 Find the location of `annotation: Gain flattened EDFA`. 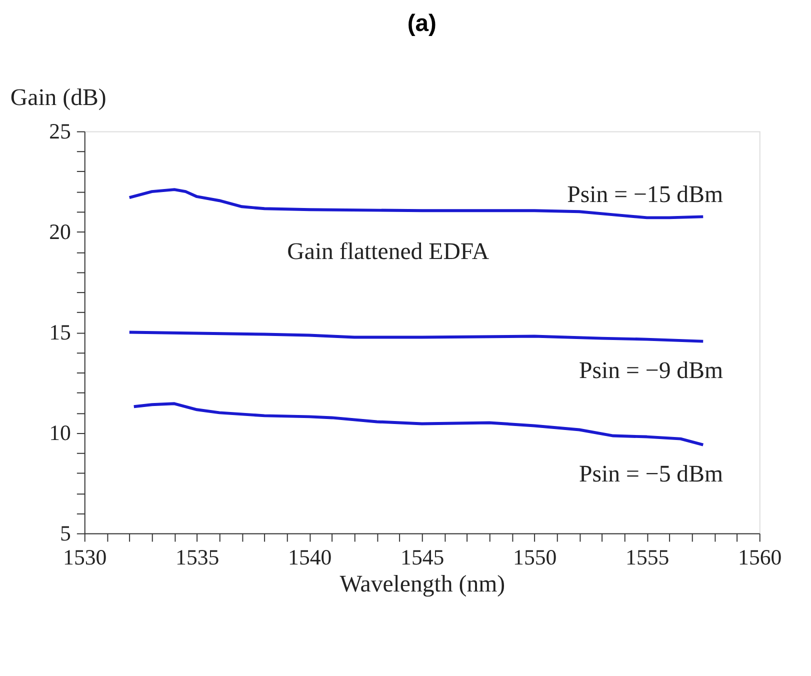

annotation: Gain flattened EDFA is located at coordinates (388, 251).